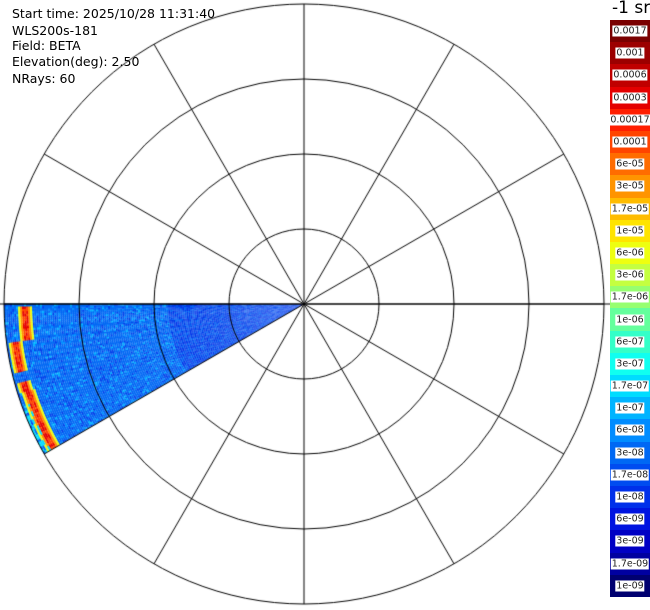  I want to click on colorbar-tick-label: 1.7e-05, so click(630, 209).